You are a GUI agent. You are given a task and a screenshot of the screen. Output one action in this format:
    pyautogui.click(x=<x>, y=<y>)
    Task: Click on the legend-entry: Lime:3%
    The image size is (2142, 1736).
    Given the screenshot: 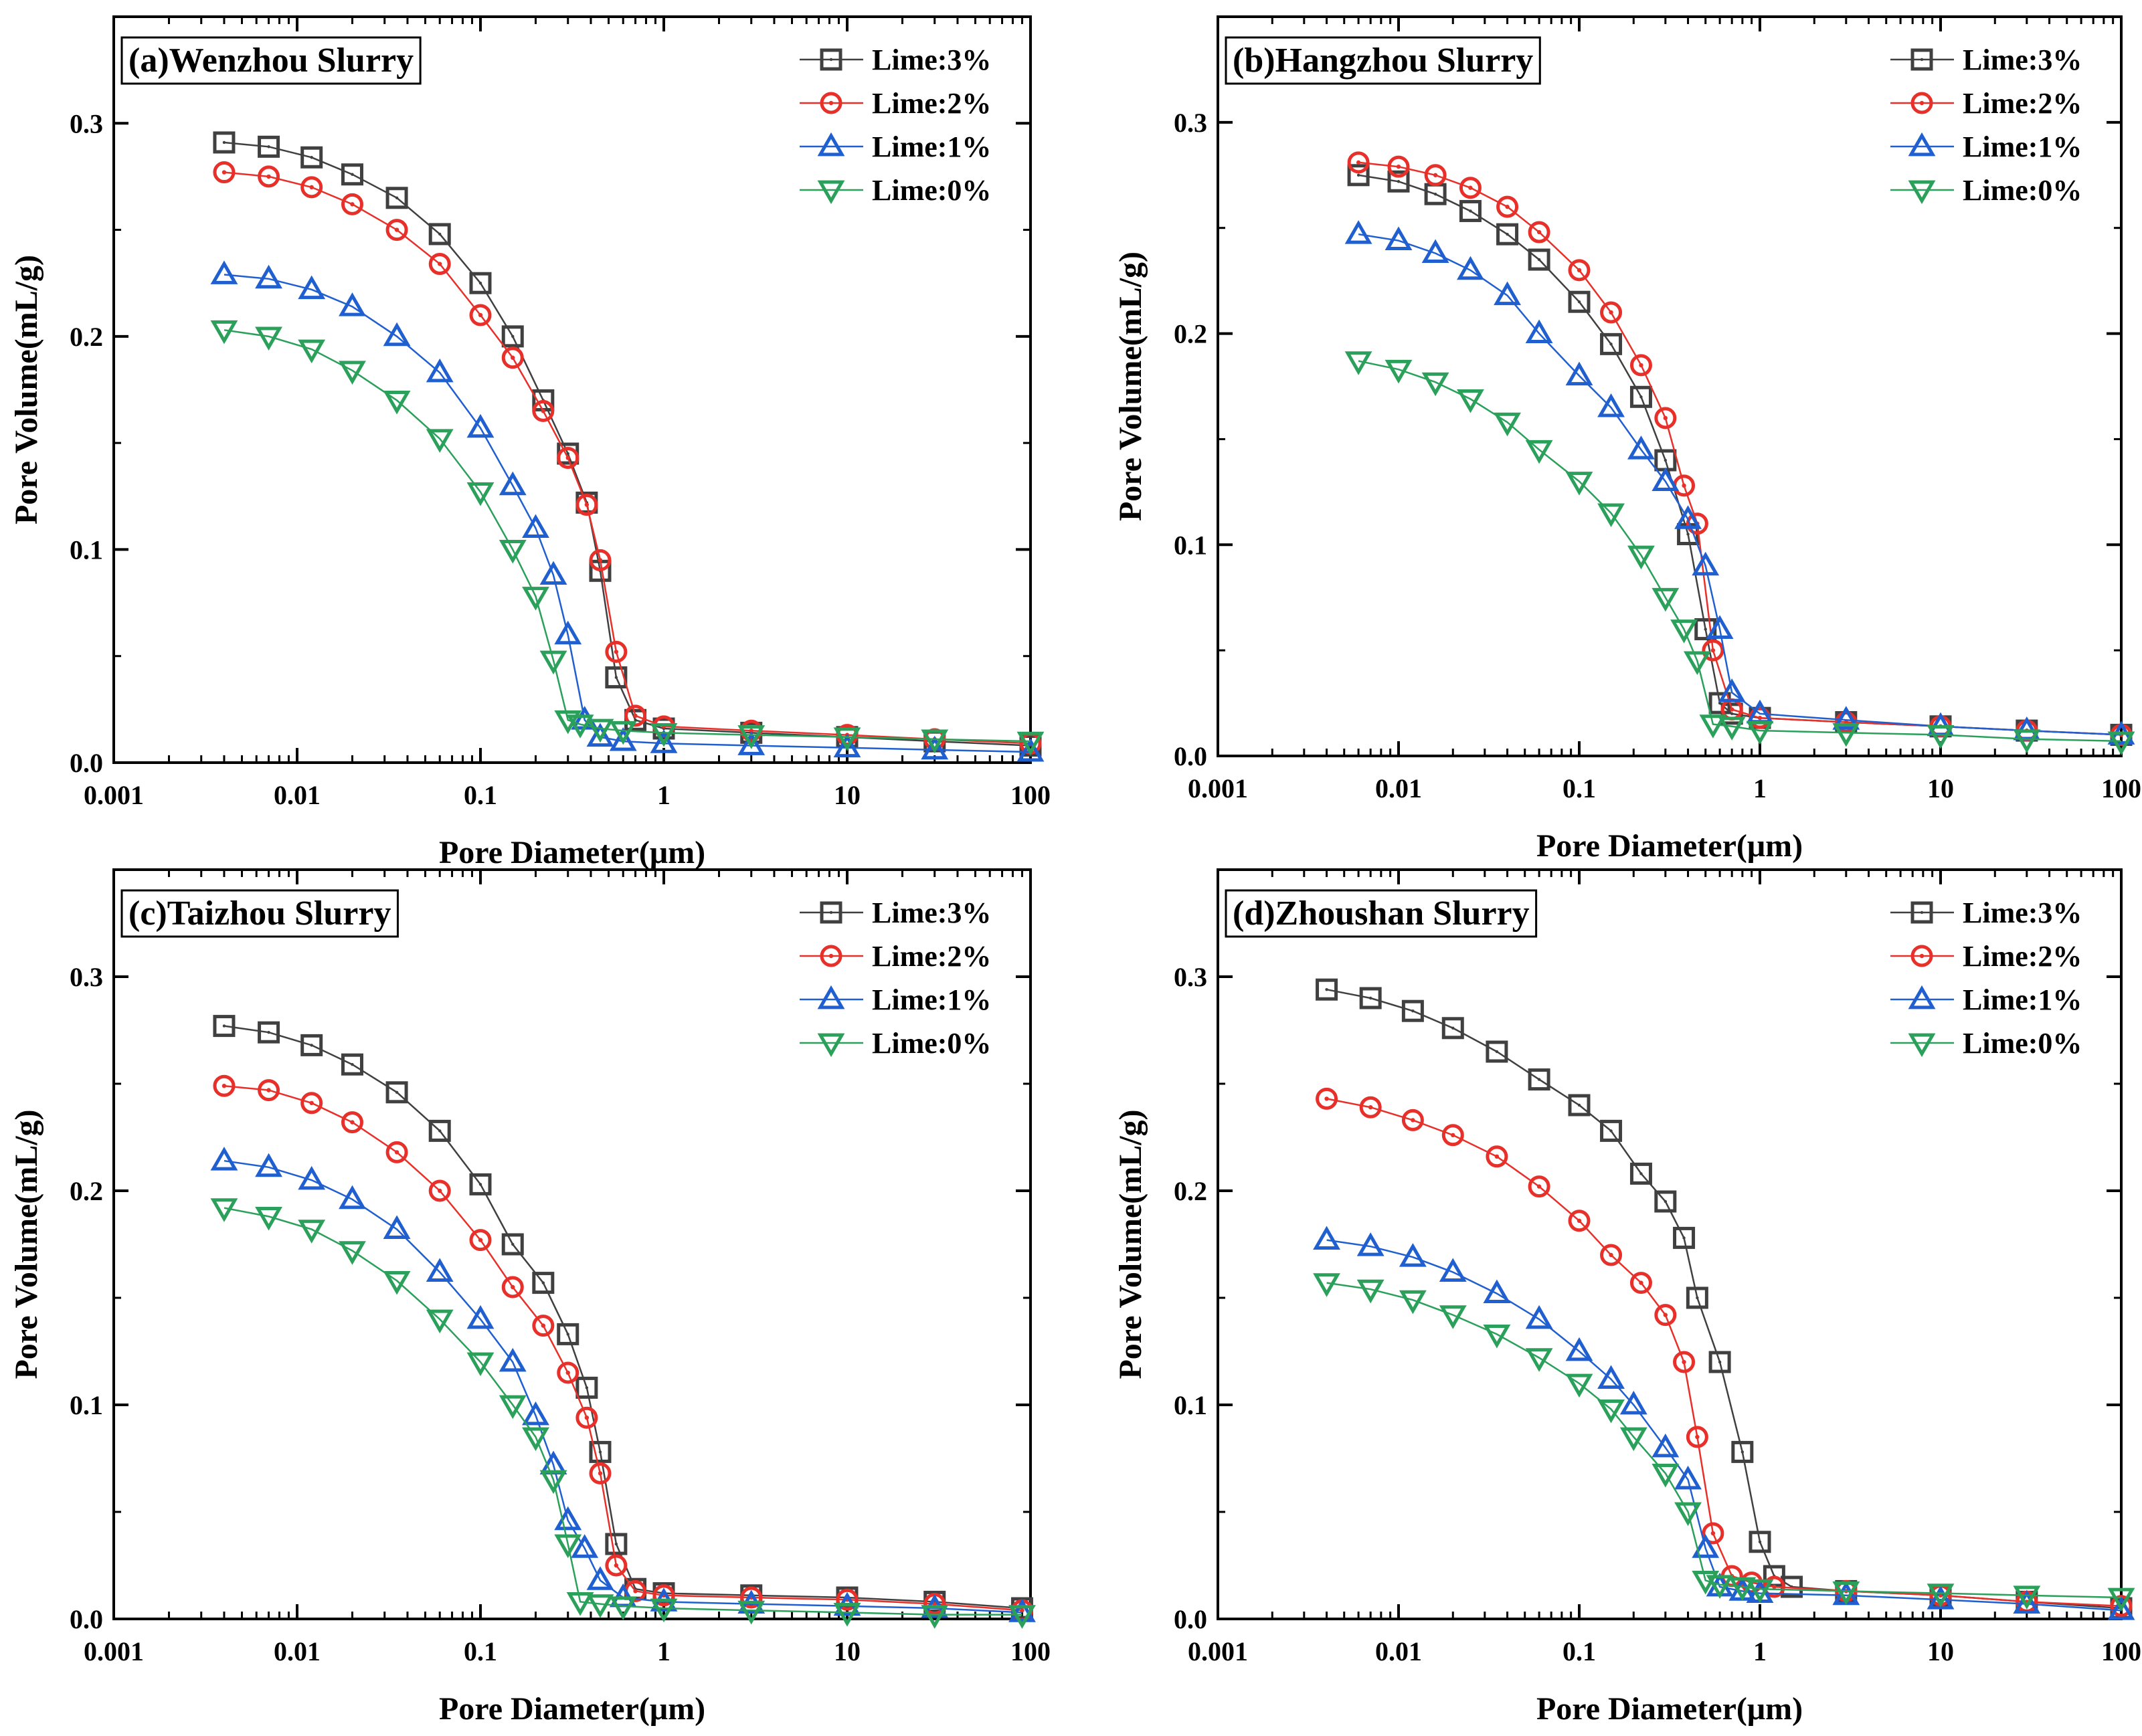 What is the action you would take?
    pyautogui.click(x=1986, y=912)
    